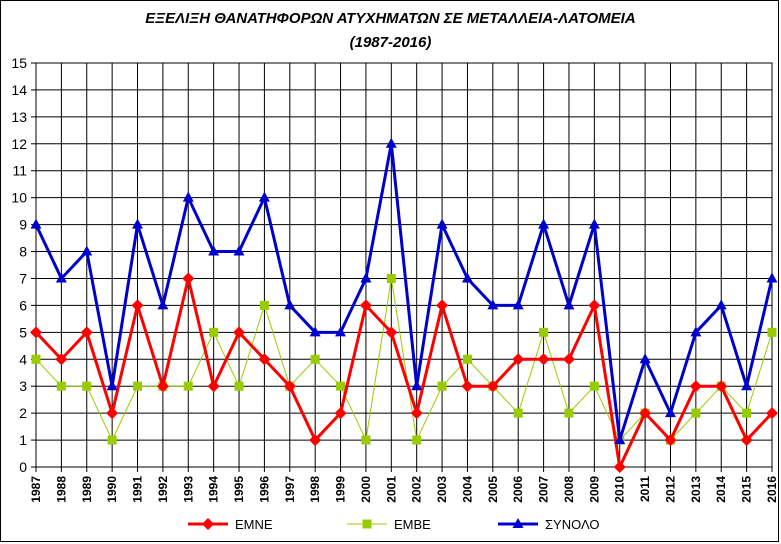 The image size is (781, 544). What do you see at coordinates (412, 524) in the screenshot?
I see `legend-label: ΕΜΒΕ` at bounding box center [412, 524].